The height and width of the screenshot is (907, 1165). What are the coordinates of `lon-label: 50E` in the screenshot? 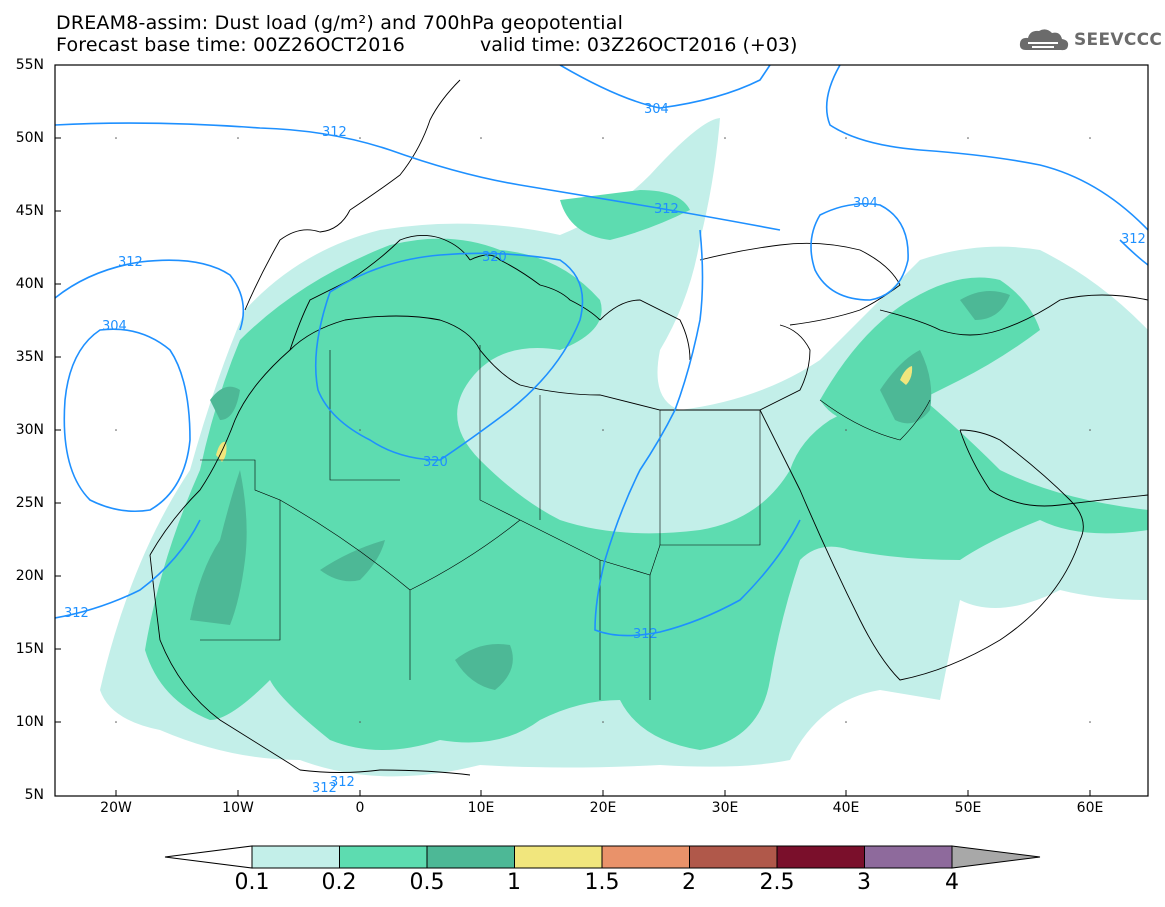 It's located at (968, 808).